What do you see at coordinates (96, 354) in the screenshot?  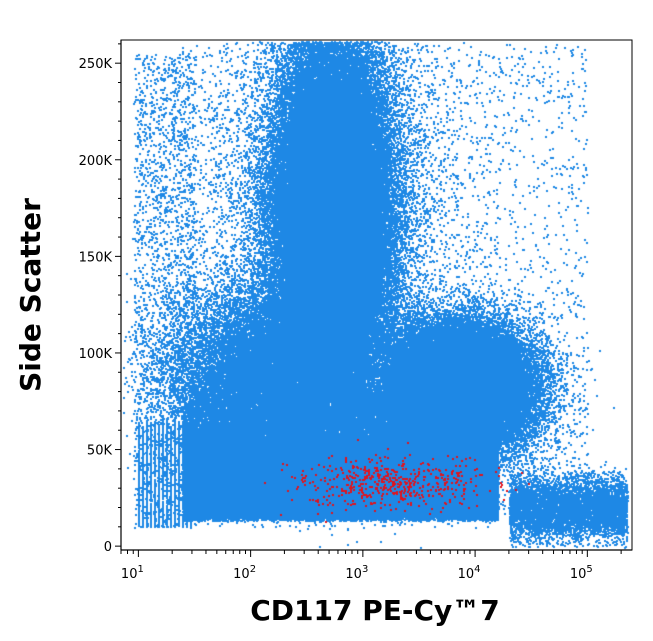 I see `y-tick-label: 100K` at bounding box center [96, 354].